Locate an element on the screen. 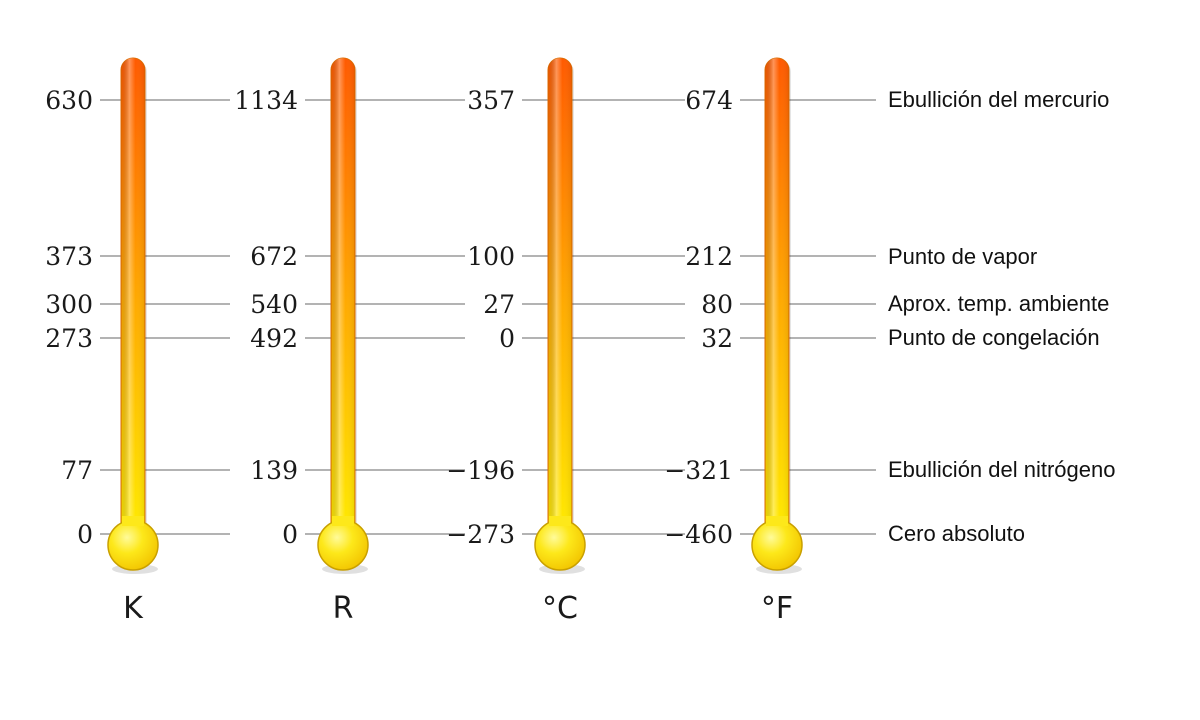 This screenshot has height=720, width=1200. label-absolute-zero: Cero absoluto is located at coordinates (956, 533).